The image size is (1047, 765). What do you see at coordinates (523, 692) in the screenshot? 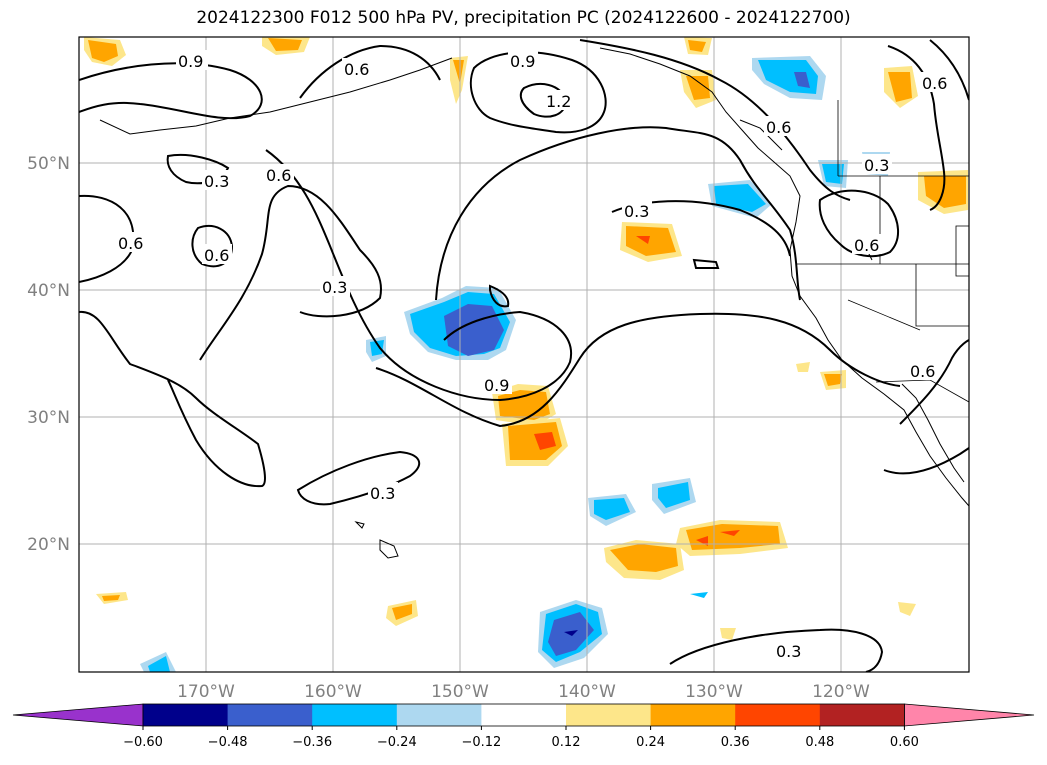
I see `longitude-labels: 170°W 160°W 150°W 140°W 130°W 120°W` at bounding box center [523, 692].